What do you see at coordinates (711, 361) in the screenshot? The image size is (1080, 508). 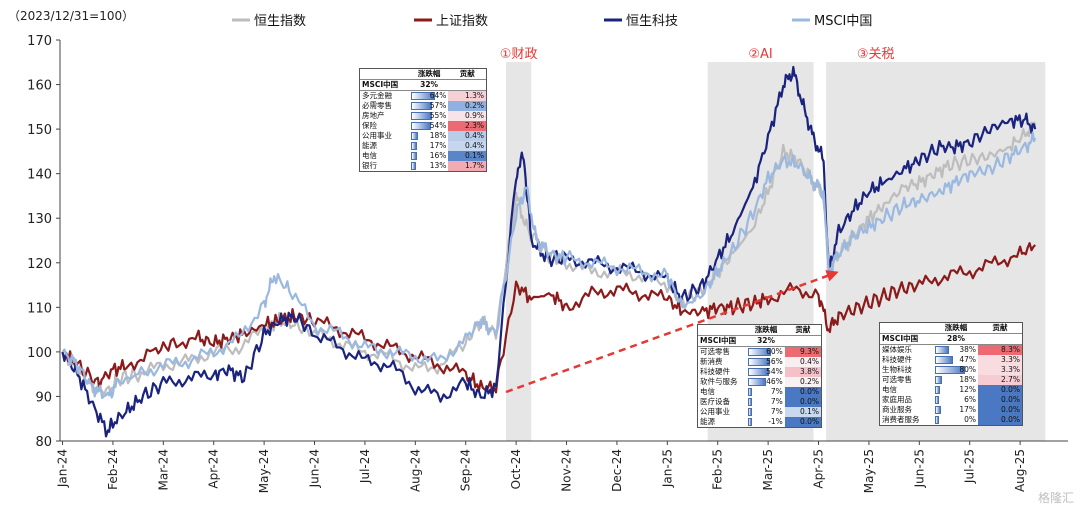 I see `sector-name: 新消费` at bounding box center [711, 361].